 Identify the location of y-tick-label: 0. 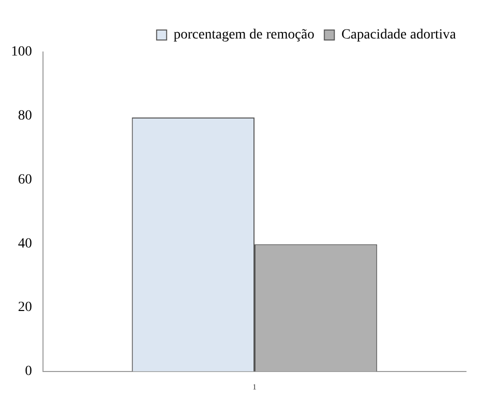
(28, 372).